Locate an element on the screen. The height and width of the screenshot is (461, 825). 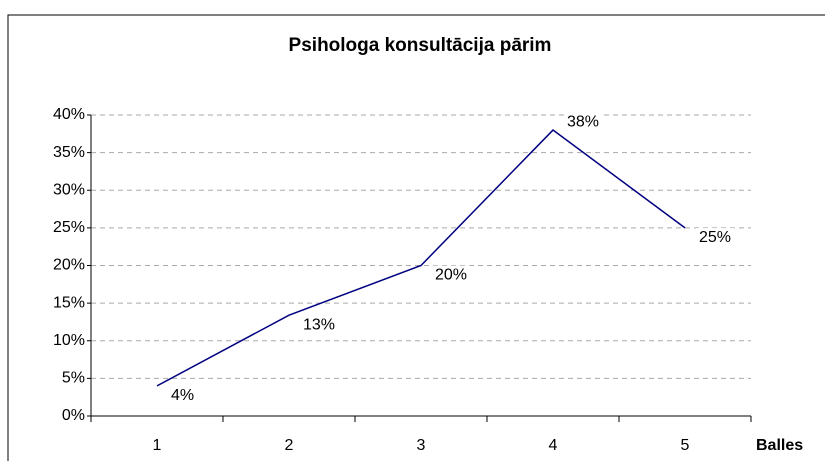
x-tick-label: 2 is located at coordinates (289, 445).